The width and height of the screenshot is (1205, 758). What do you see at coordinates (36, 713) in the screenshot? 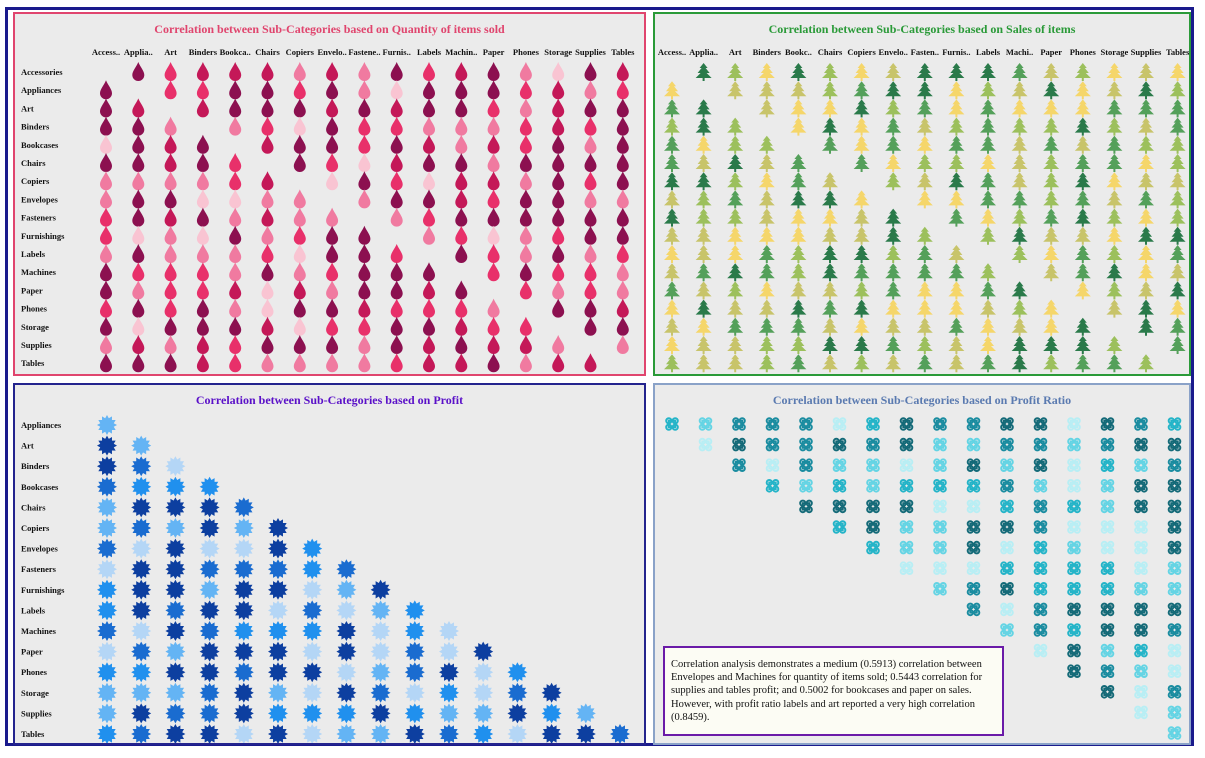
I see `row-label: Supplies` at bounding box center [36, 713].